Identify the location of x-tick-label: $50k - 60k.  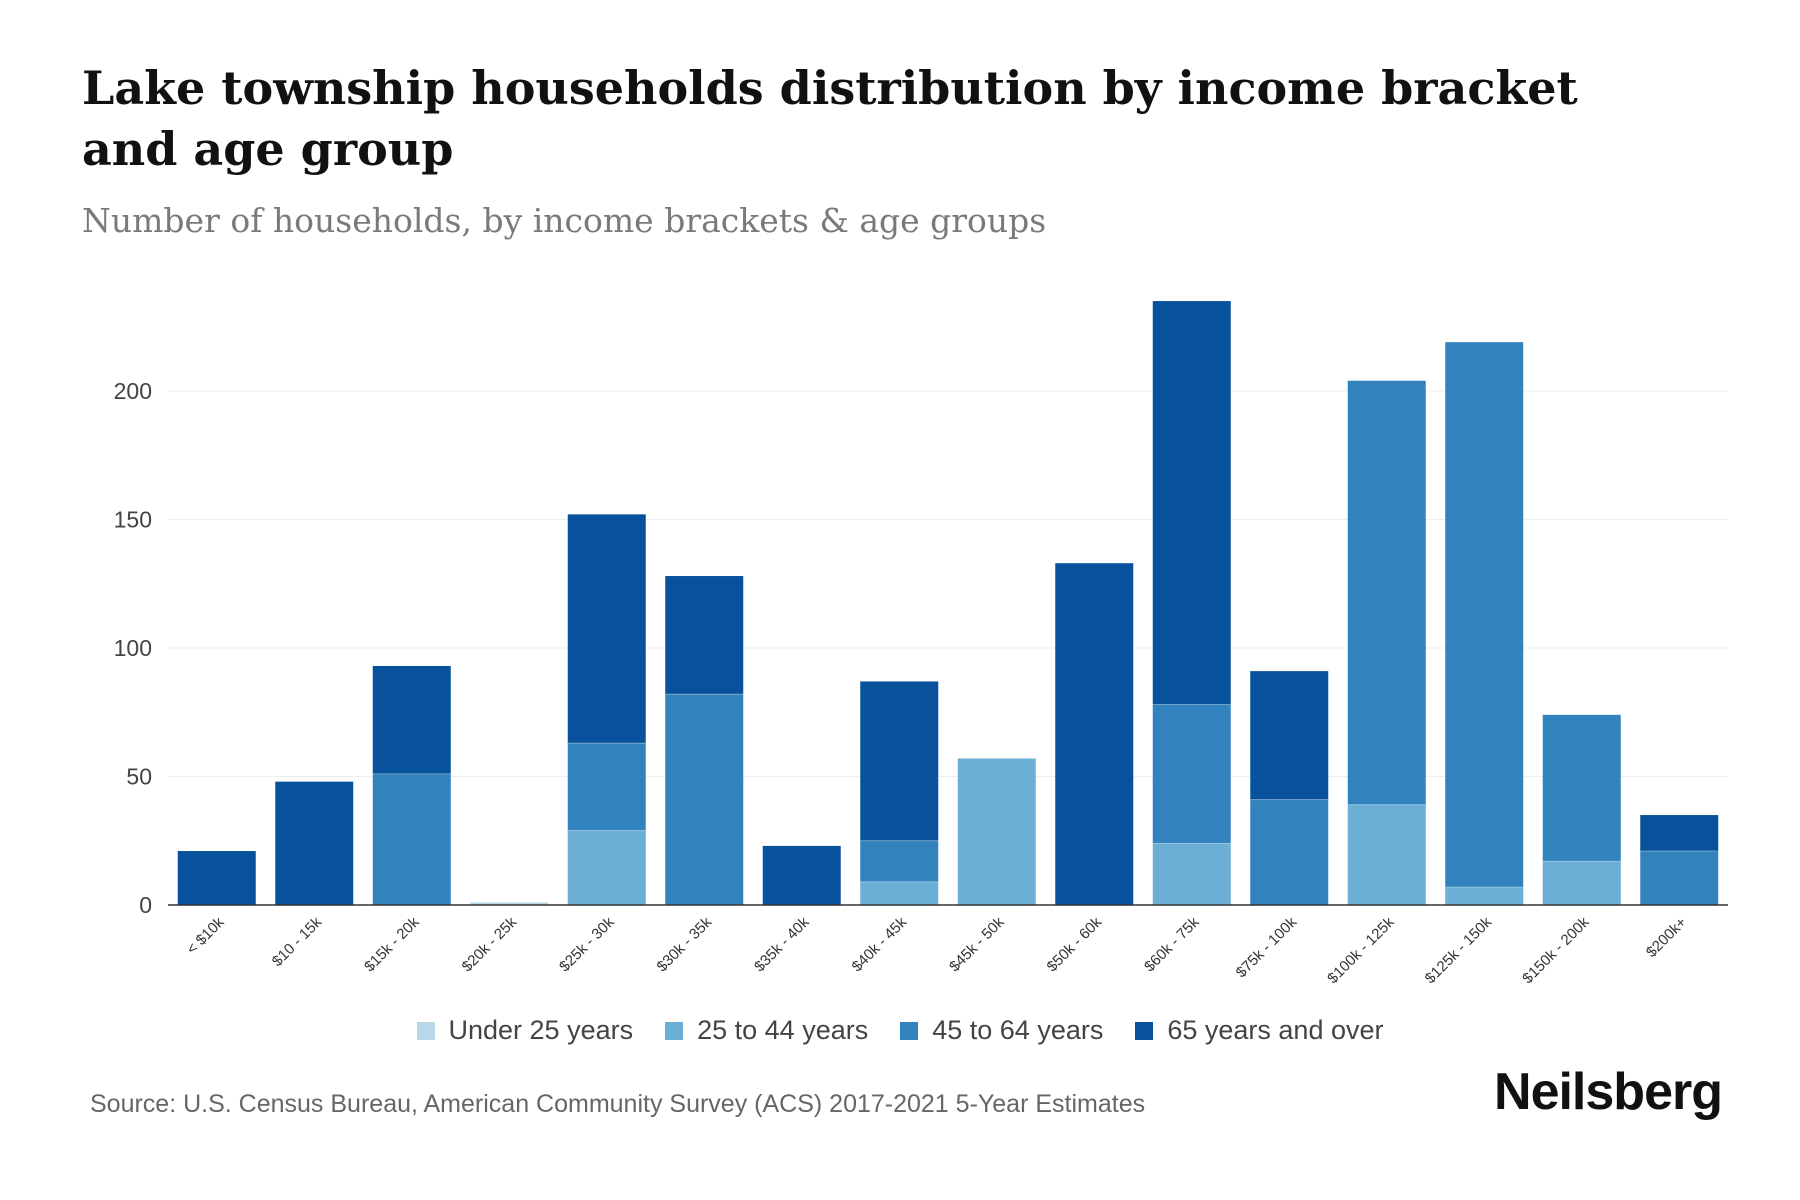
(1075, 944).